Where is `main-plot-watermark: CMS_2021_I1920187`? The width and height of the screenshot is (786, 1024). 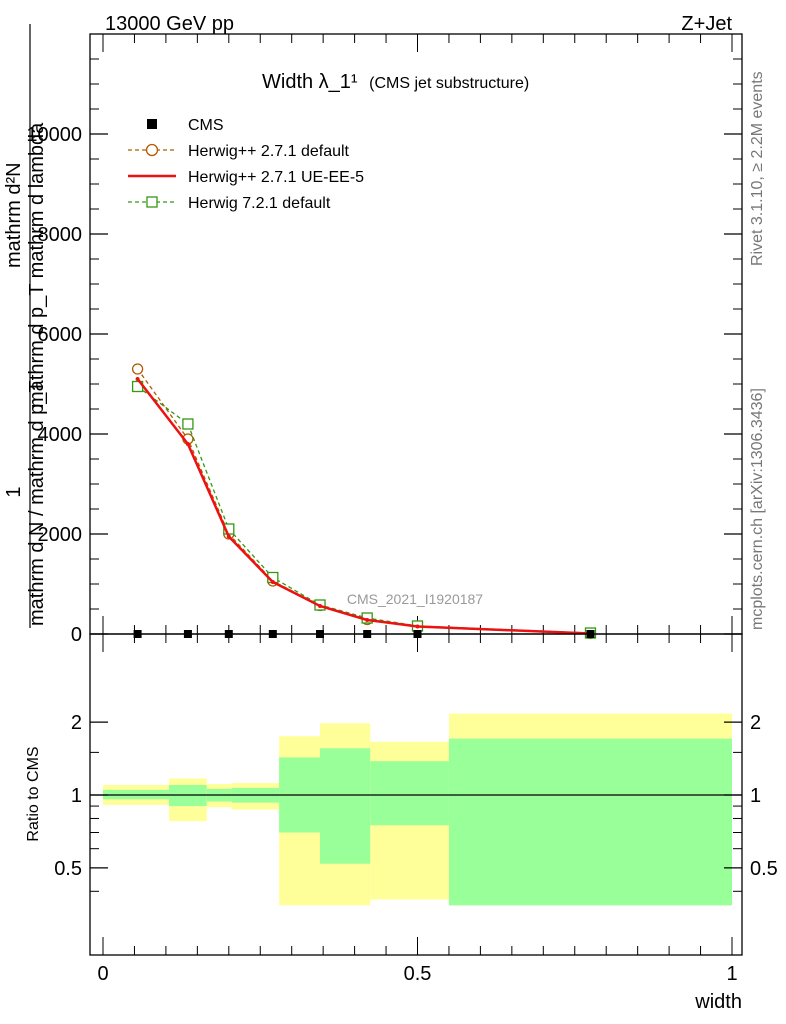
main-plot-watermark: CMS_2021_I1920187 is located at coordinates (415, 599).